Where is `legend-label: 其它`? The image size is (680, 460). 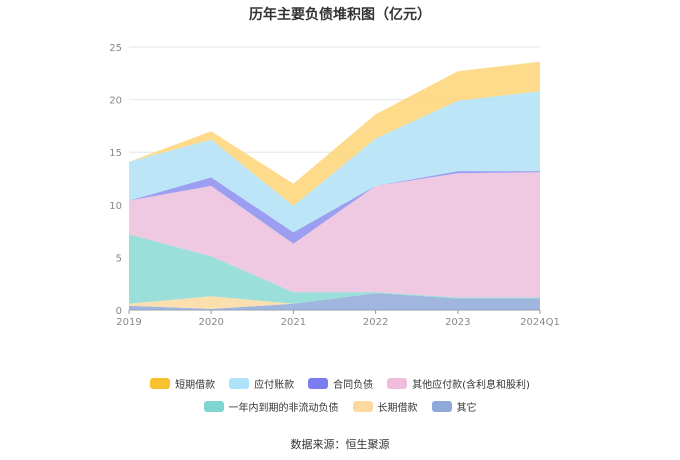 legend-label: 其它 is located at coordinates (466, 408).